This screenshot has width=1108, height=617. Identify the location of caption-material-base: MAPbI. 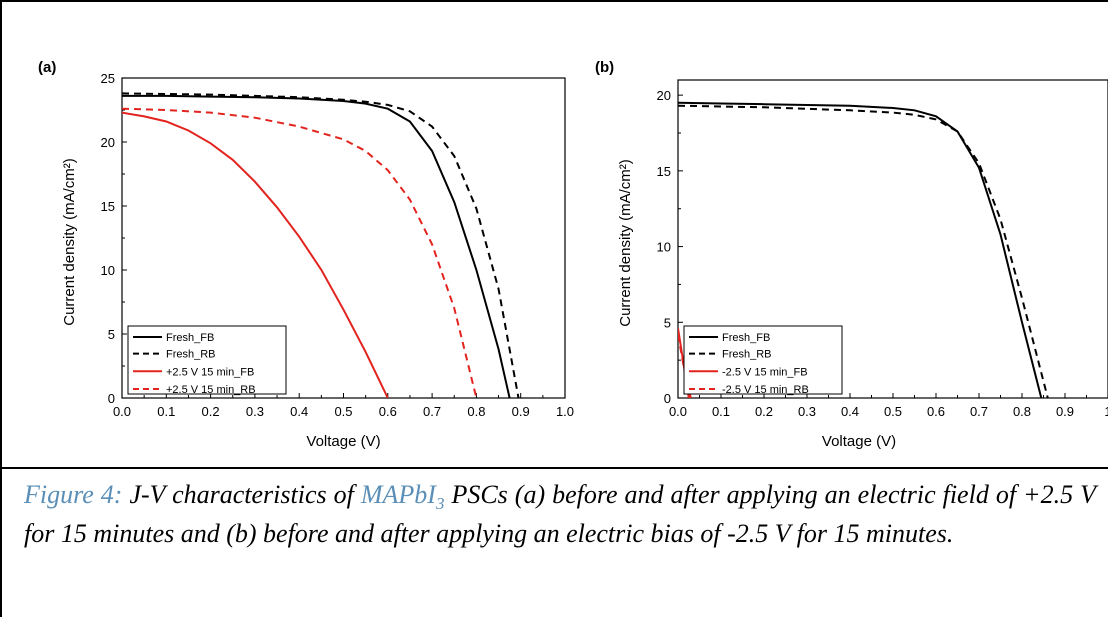
(398, 494).